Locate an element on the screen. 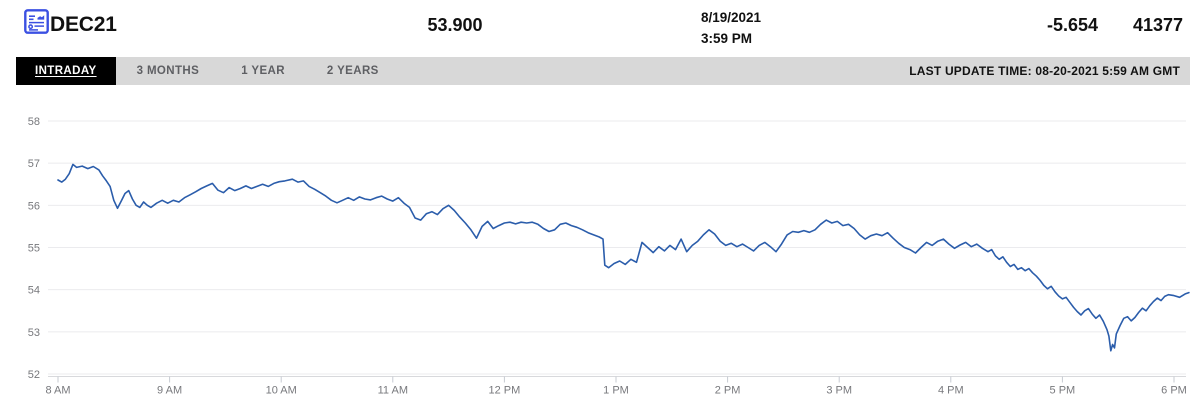 The height and width of the screenshot is (403, 1200). tab-intraday-label: INTRADAY is located at coordinates (66, 71).